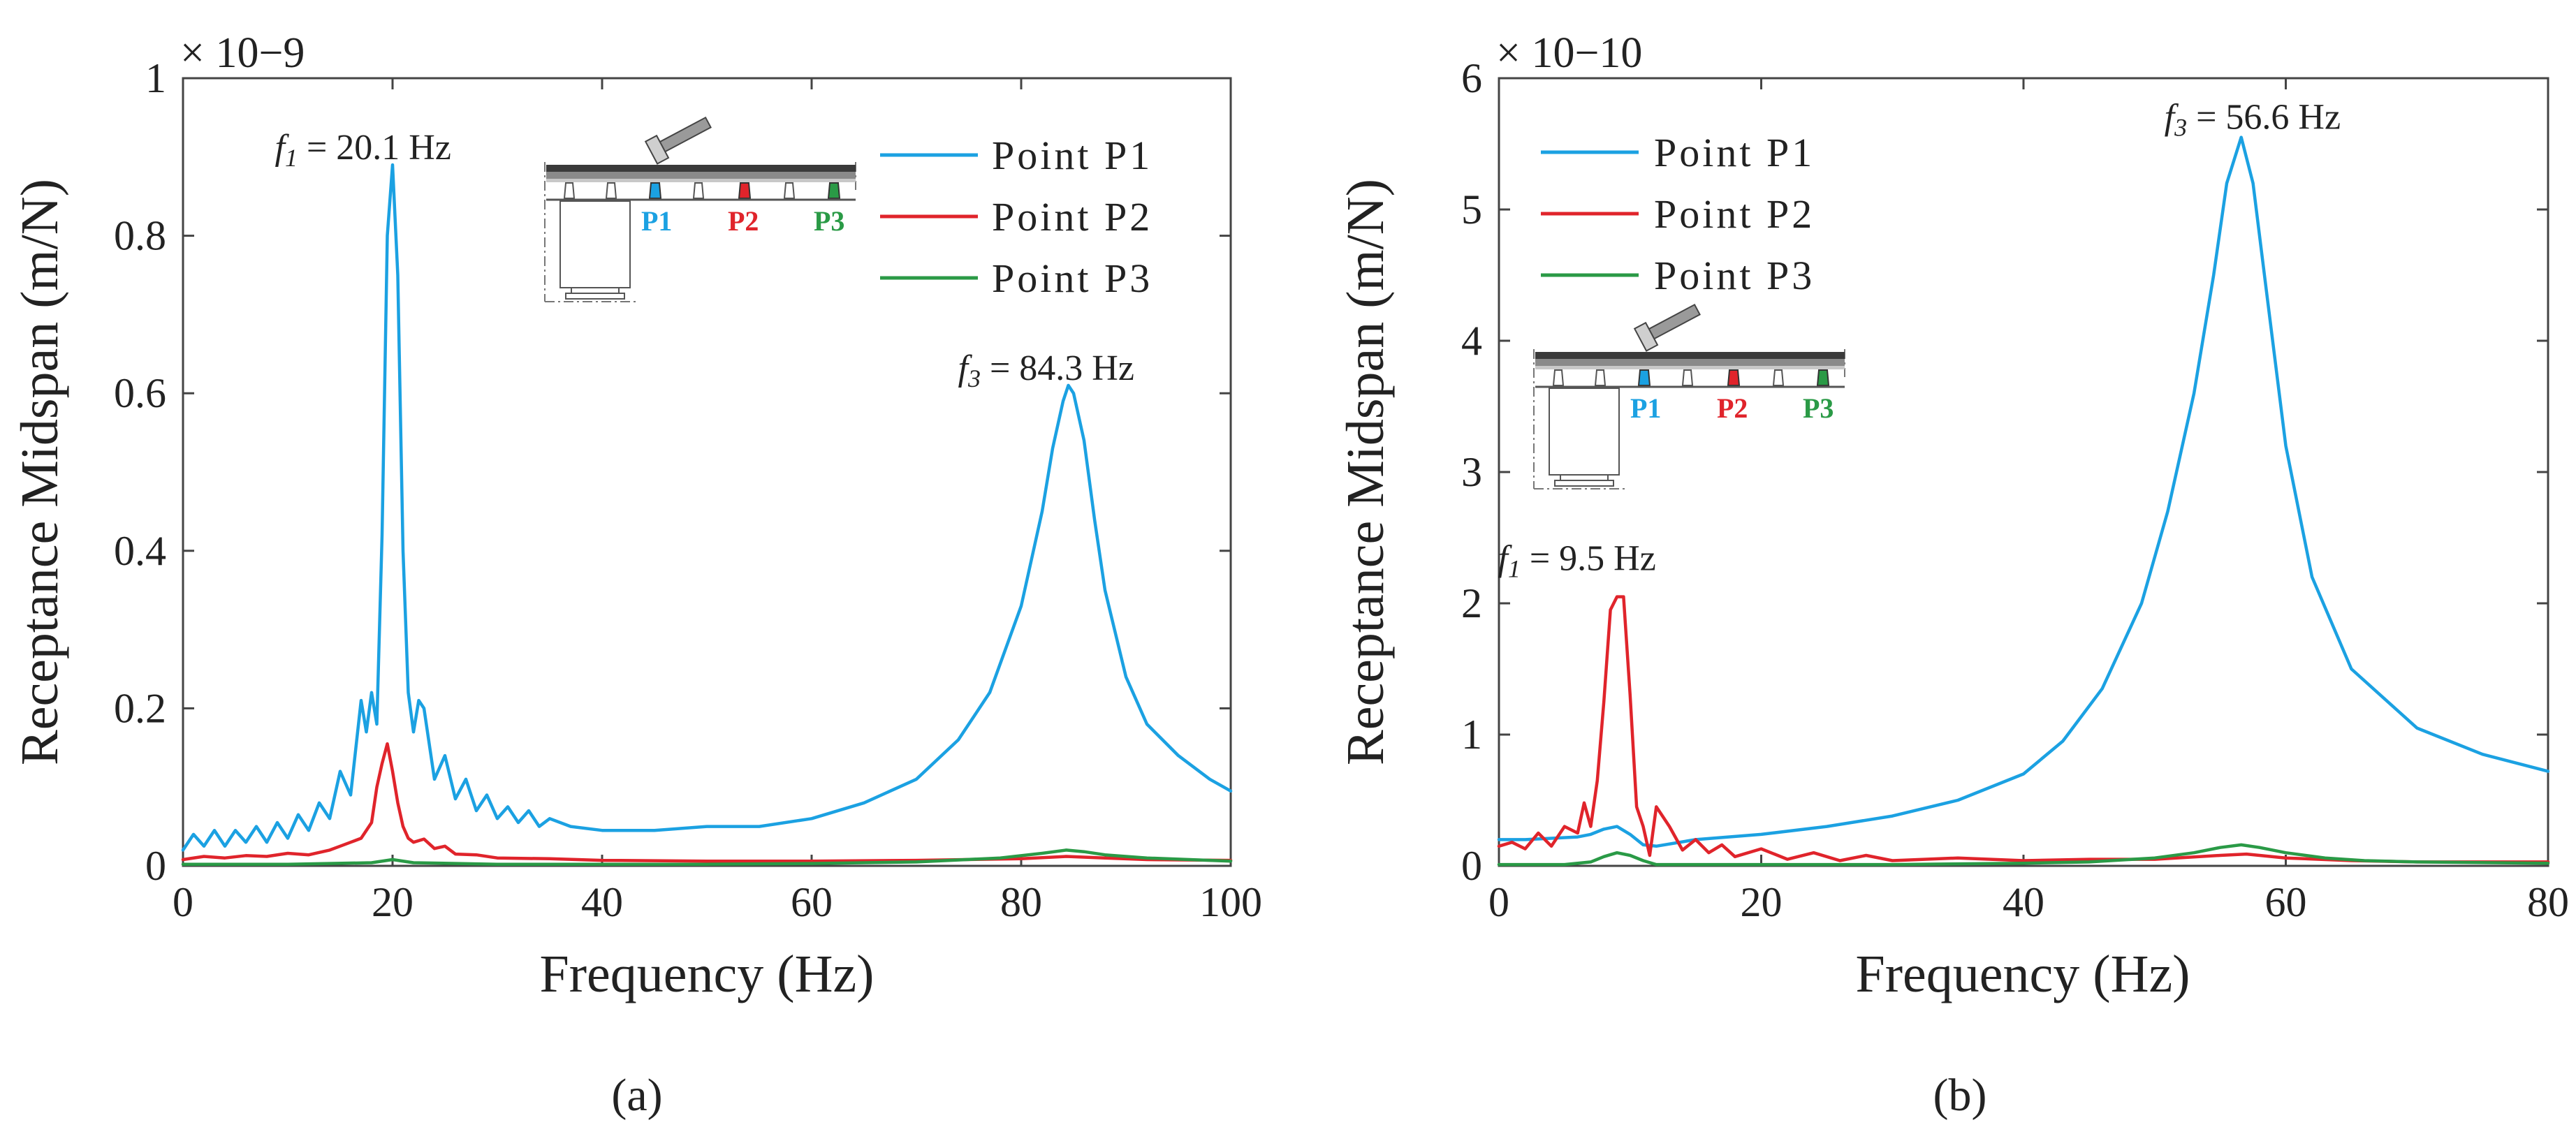  Describe the element at coordinates (155, 78) in the screenshot. I see `chart-a-y-tick-label: 1` at that location.